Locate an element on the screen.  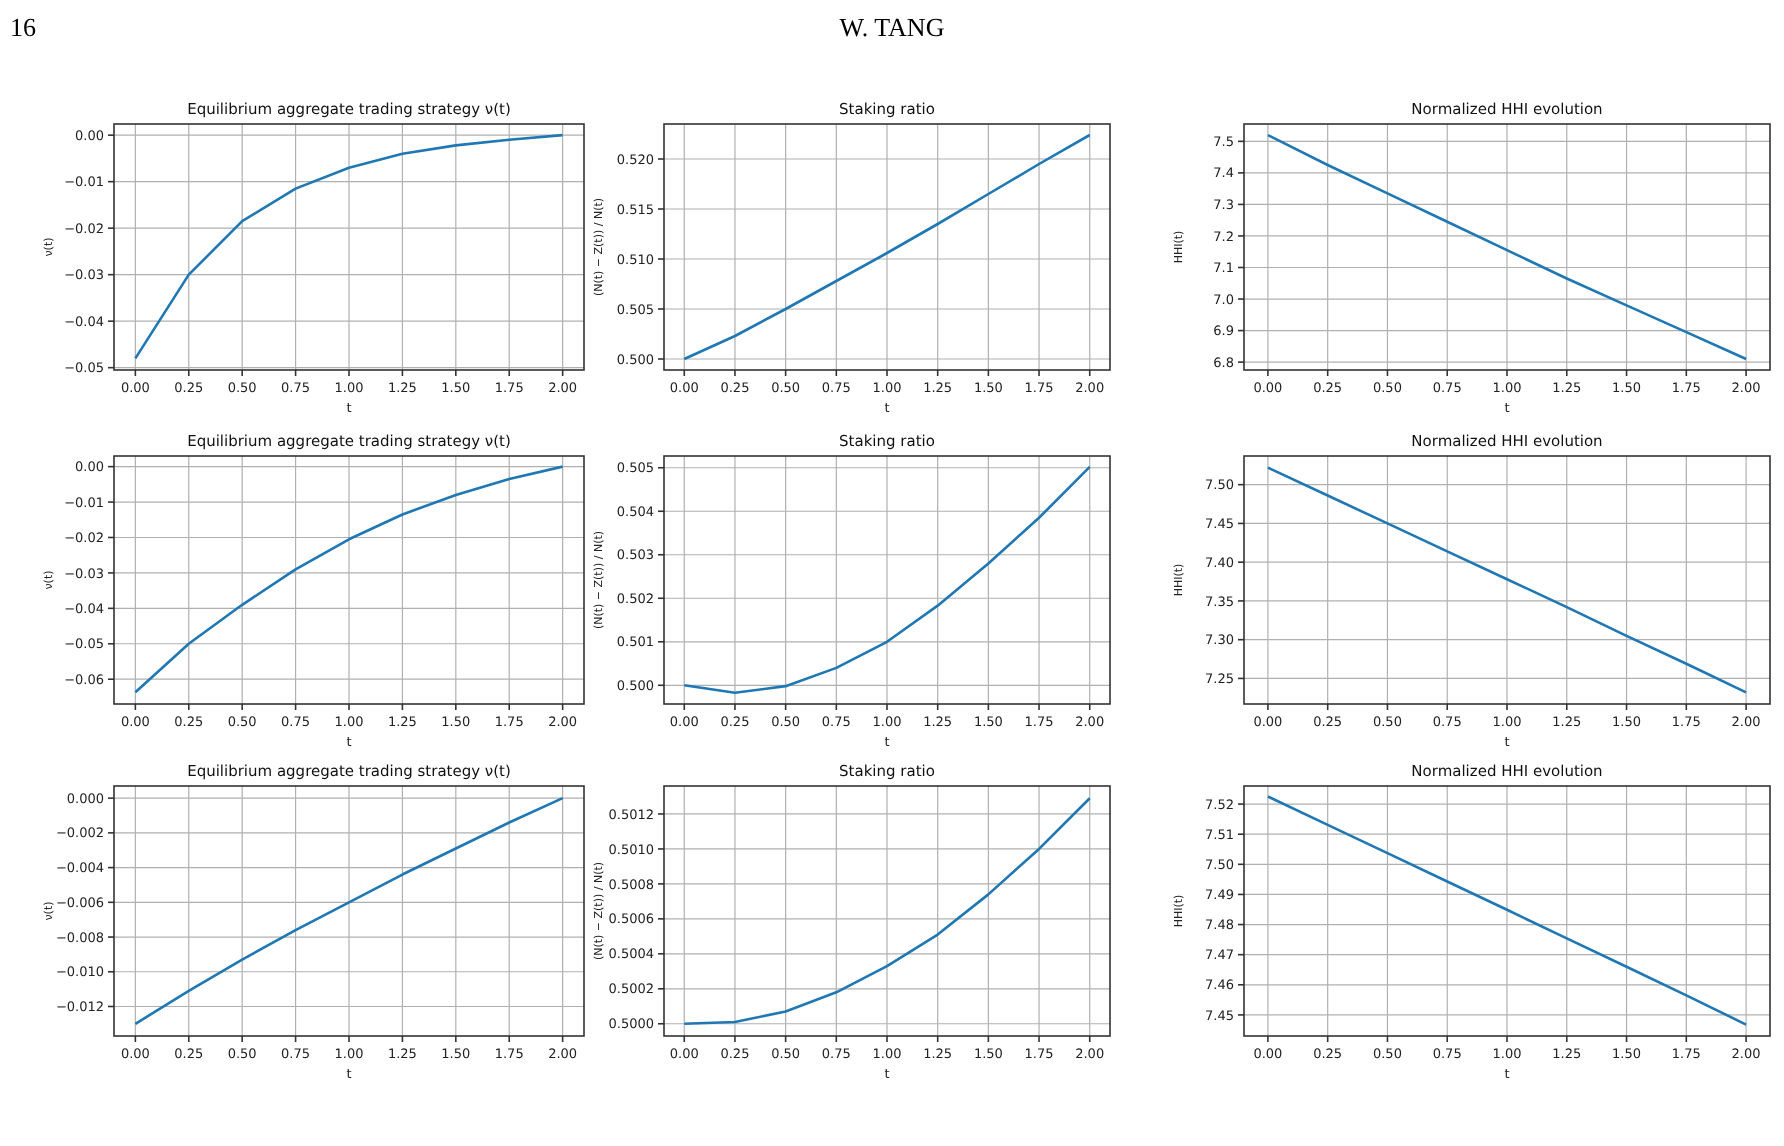
text: 16 is located at coordinates (23, 27).